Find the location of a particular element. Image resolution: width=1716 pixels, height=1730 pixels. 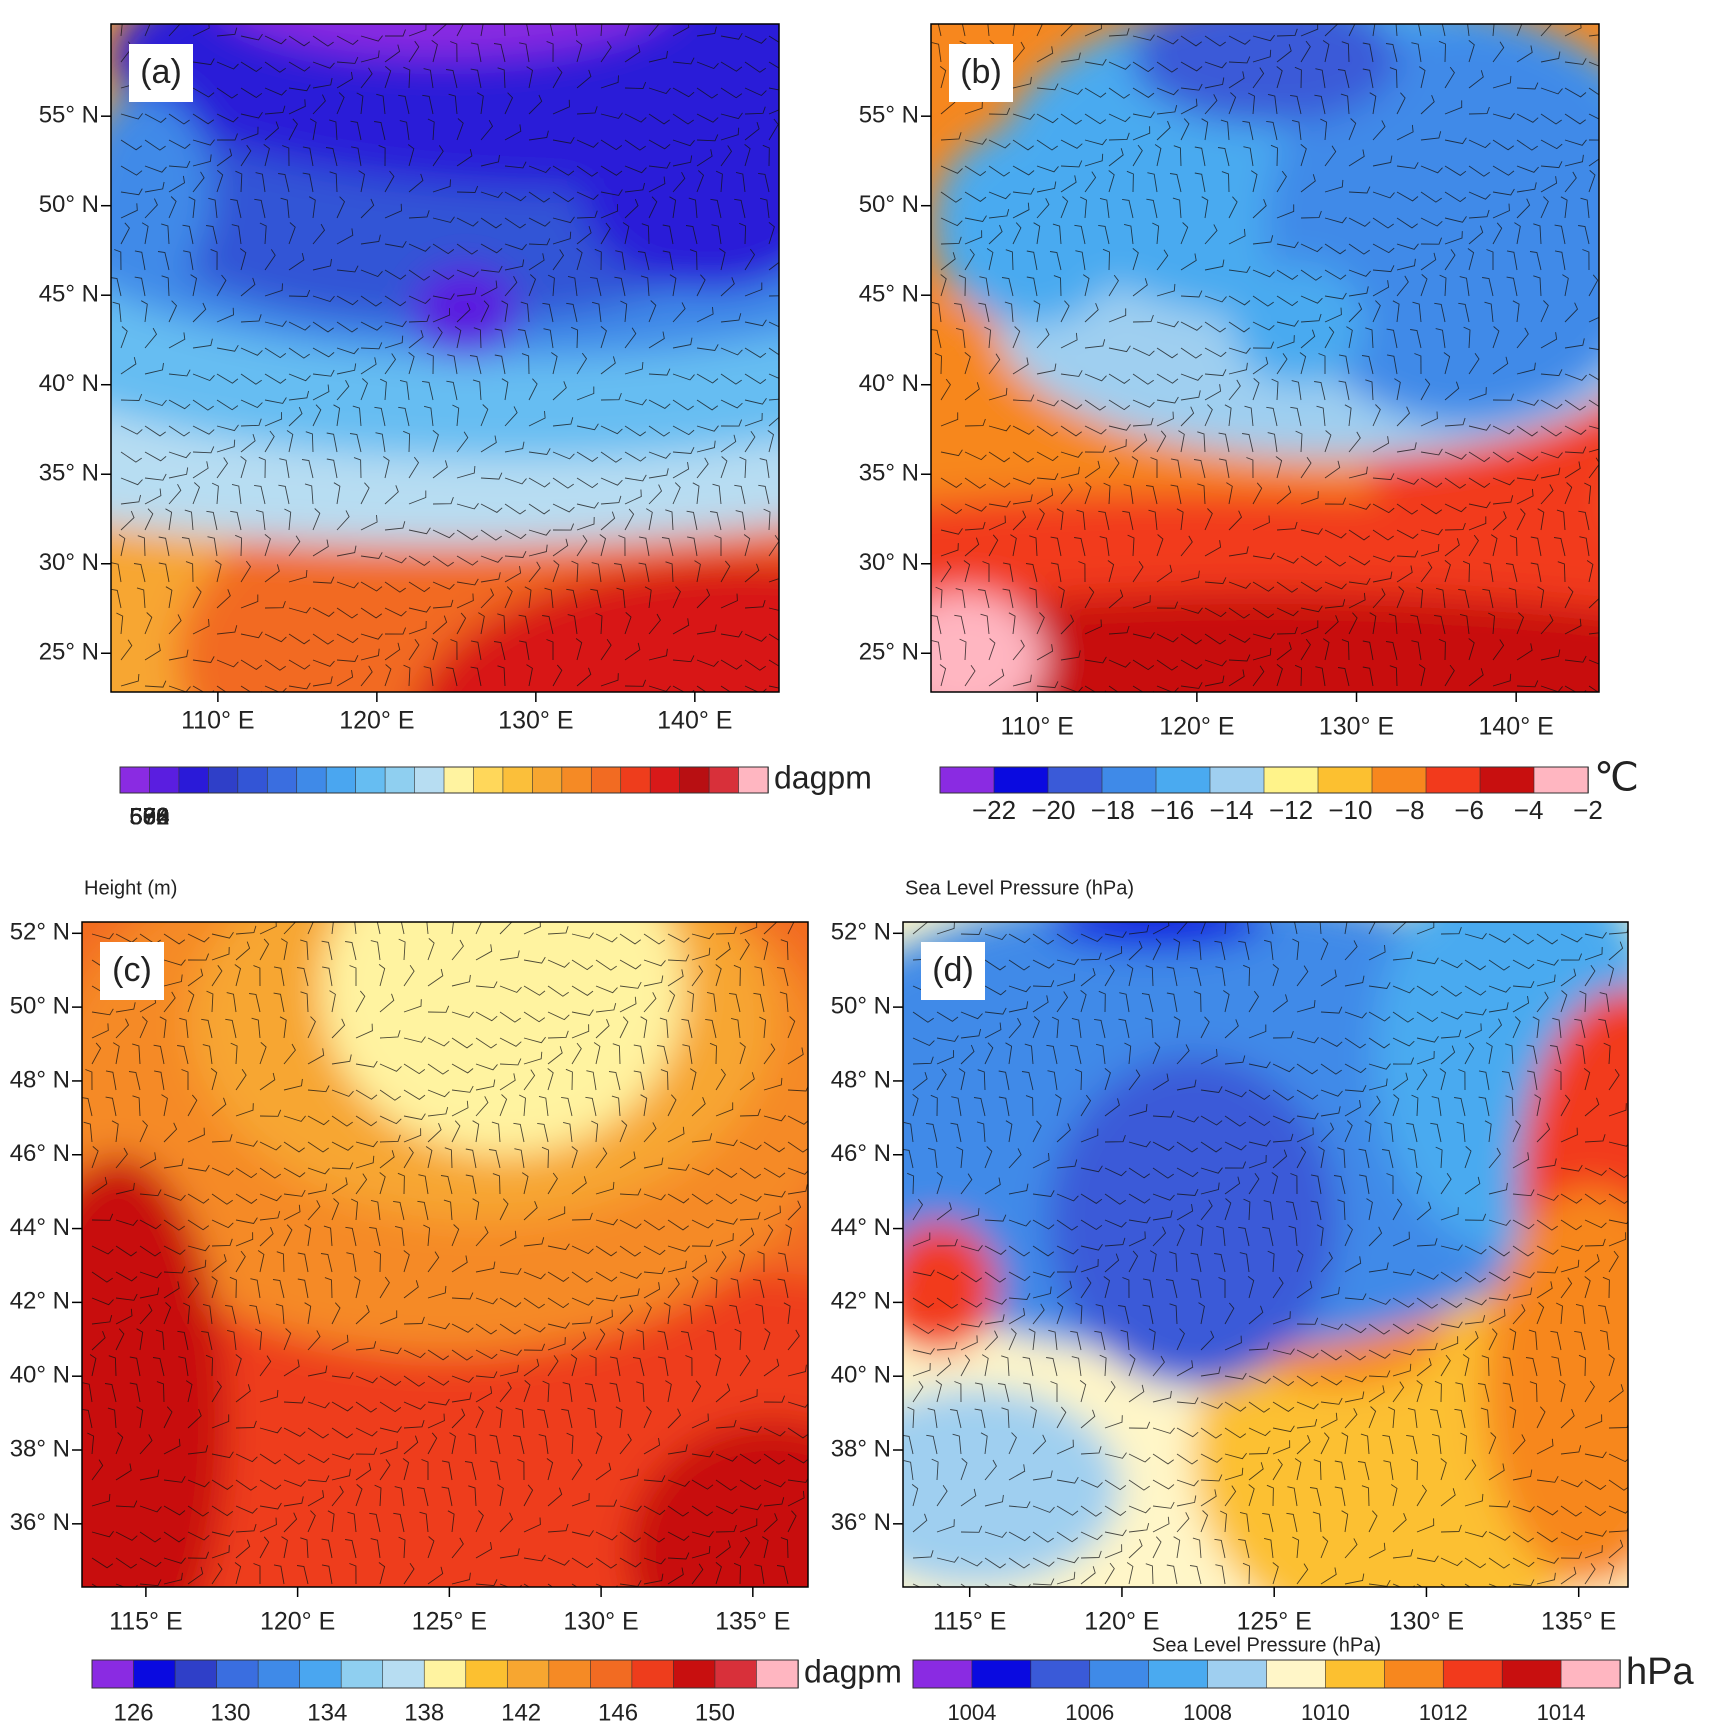

colorbar-label: 1004 is located at coordinates (971, 1712).